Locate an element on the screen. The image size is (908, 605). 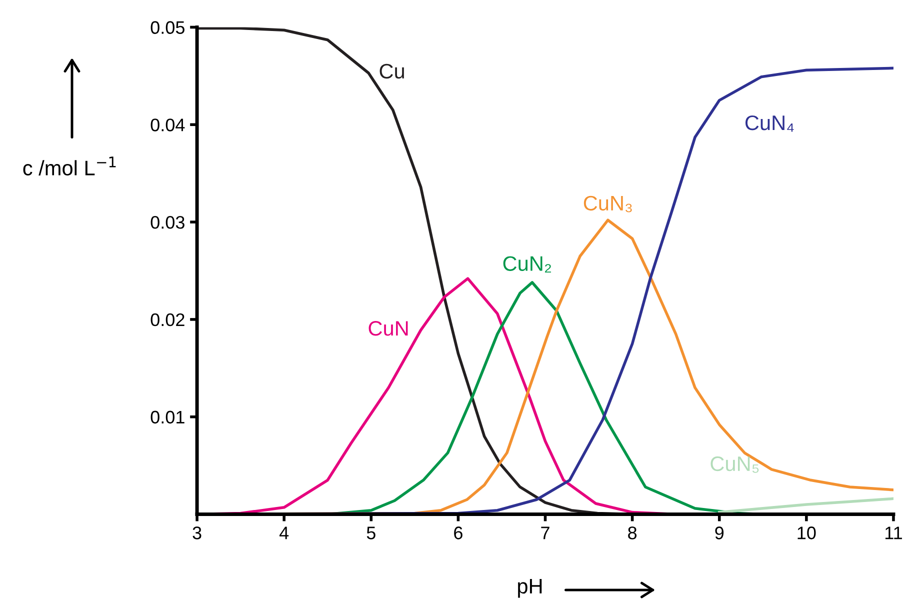
y-tick-label: 0.05 is located at coordinates (167, 27).